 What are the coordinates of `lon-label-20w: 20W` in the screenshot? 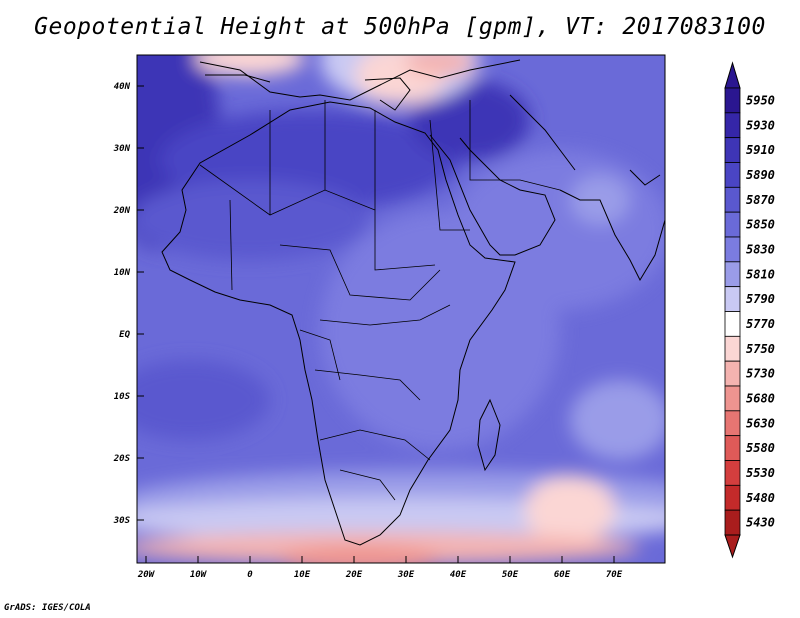 It's located at (146, 575).